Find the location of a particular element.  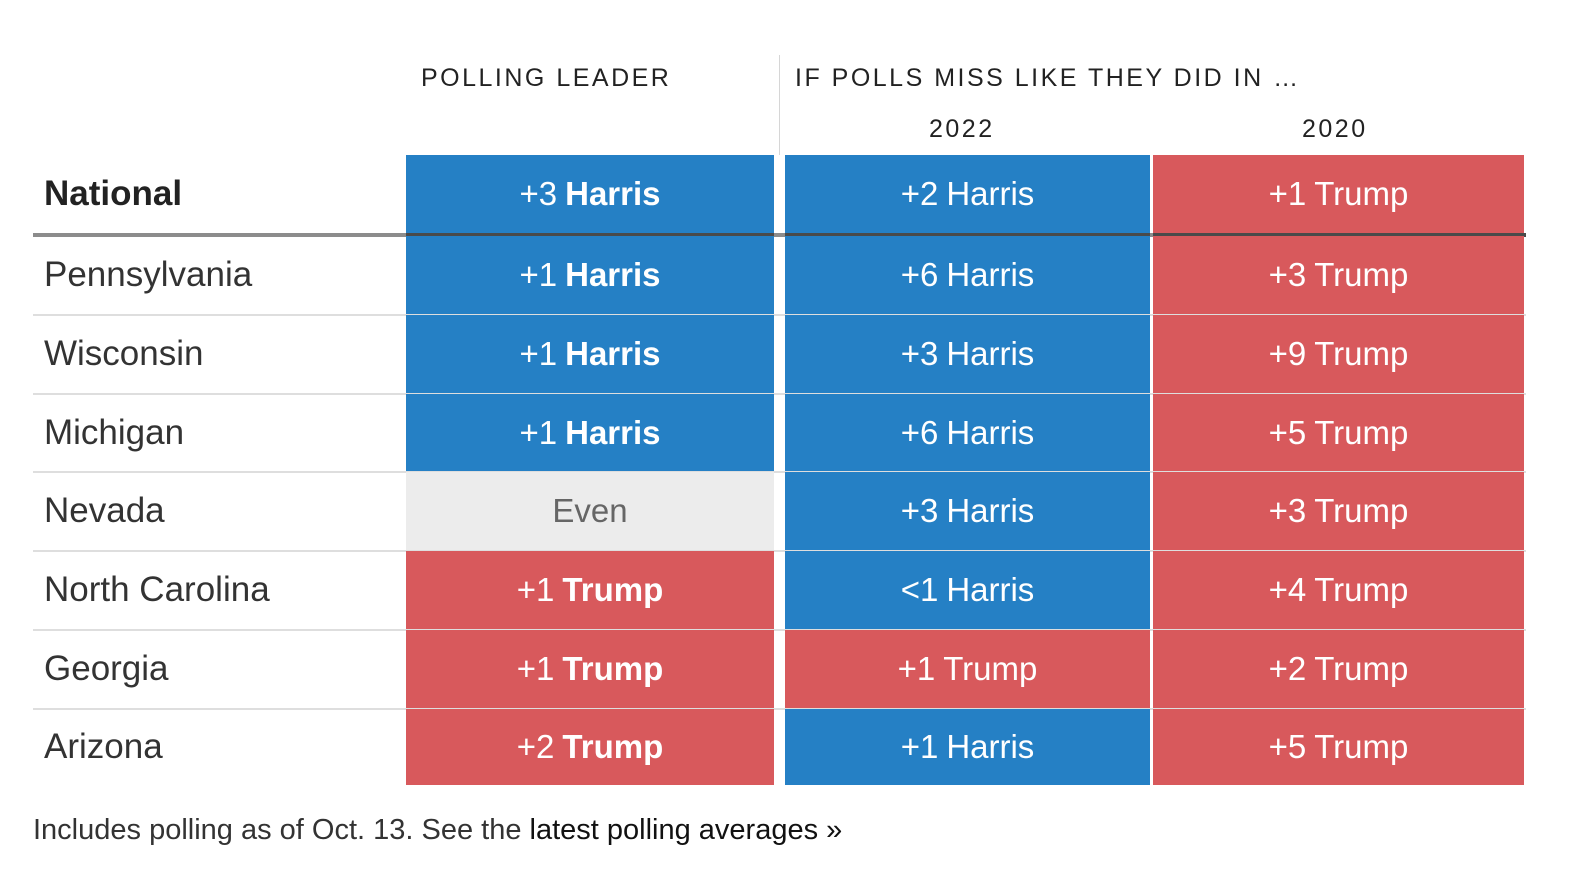

cell-y2020-nevada: +3 Trump is located at coordinates (1338, 511).